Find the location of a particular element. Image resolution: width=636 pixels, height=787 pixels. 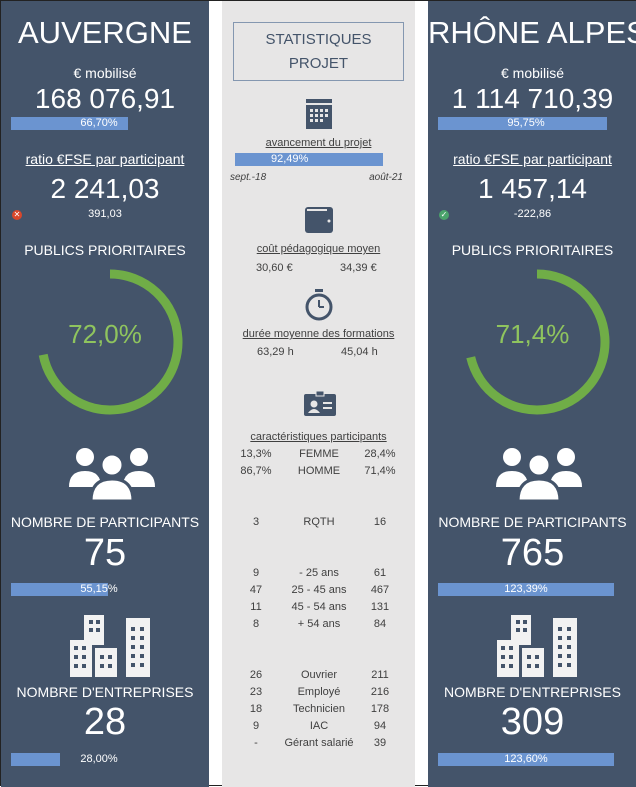

characteristic-label: IAC is located at coordinates (319, 726).